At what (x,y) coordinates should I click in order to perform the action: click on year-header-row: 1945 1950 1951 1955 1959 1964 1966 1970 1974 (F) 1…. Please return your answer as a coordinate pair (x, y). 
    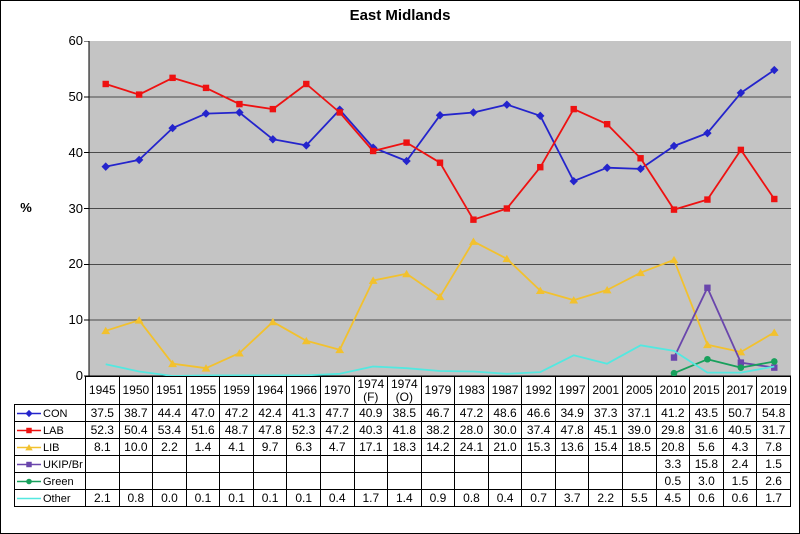
    Looking at the image, I should click on (403, 390).